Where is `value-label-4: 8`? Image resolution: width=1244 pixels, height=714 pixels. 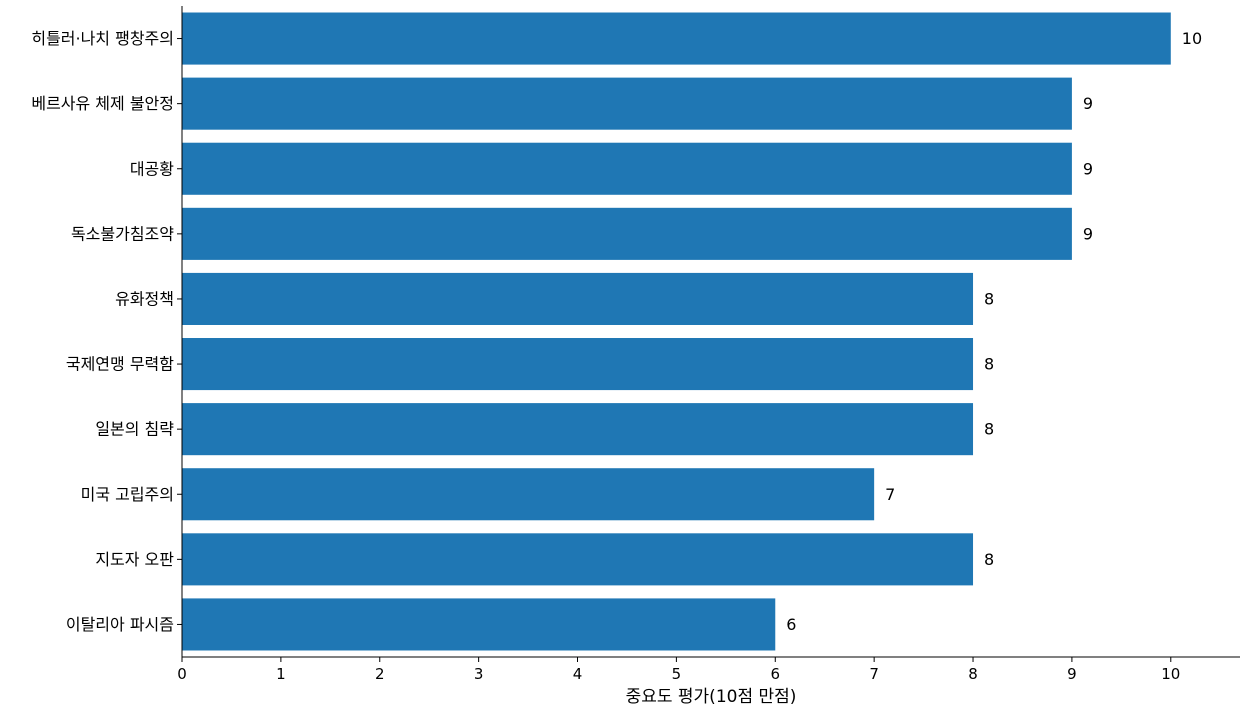
value-label-4: 8 is located at coordinates (989, 298).